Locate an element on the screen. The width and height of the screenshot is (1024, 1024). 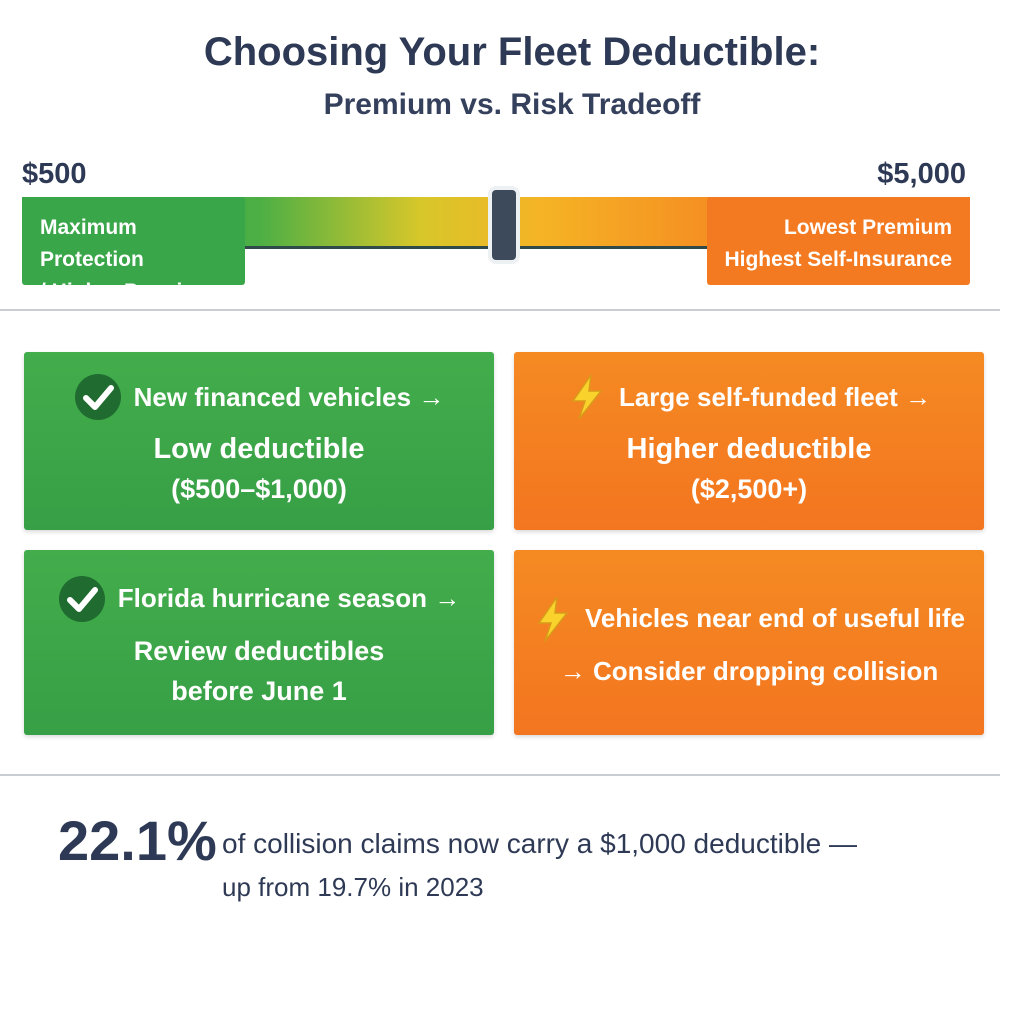
subtitle: Premium vs. Risk Tradeoff is located at coordinates (512, 104).